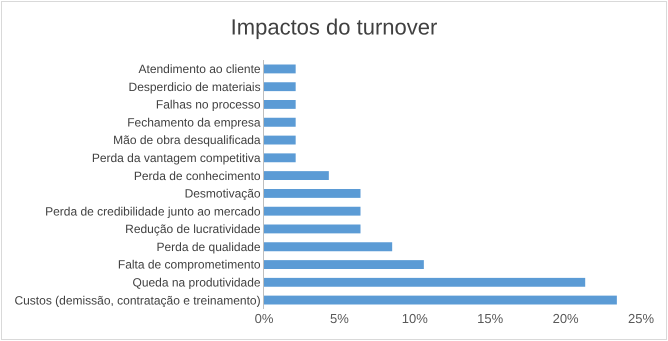 The height and width of the screenshot is (341, 668). What do you see at coordinates (137, 300) in the screenshot?
I see `y-tick-label: Custos (demissão, contratação e treinamento)` at bounding box center [137, 300].